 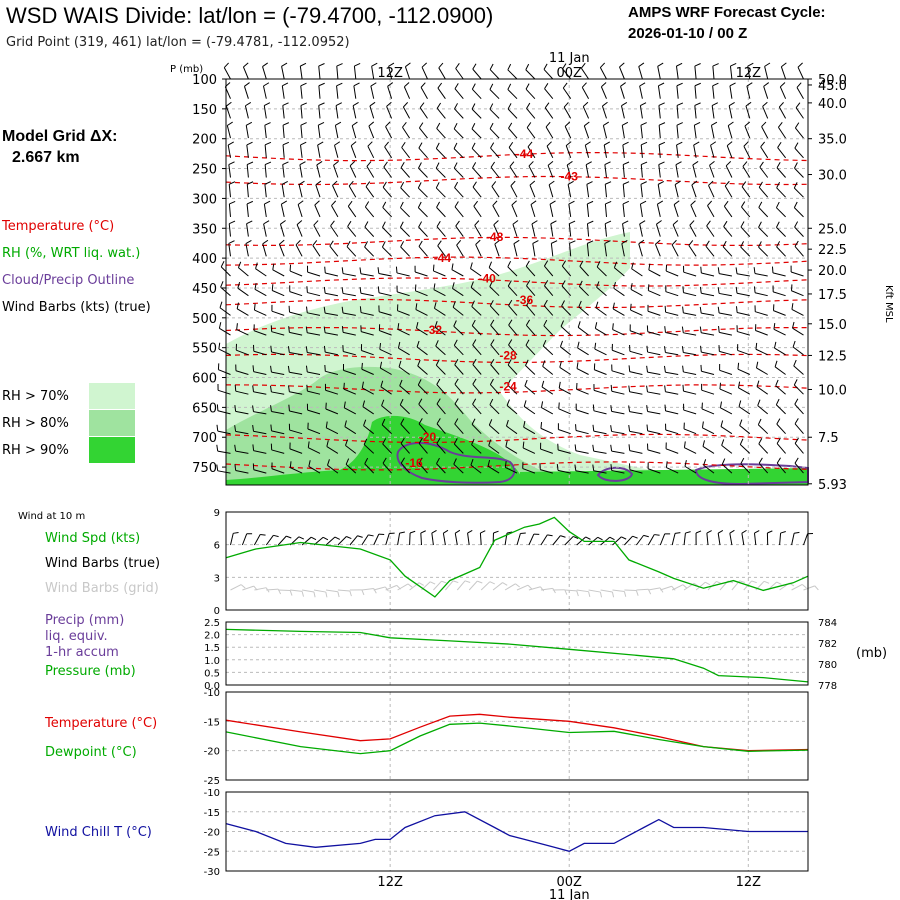 I want to click on pressure-unit-label: (mb), so click(x=871, y=653).